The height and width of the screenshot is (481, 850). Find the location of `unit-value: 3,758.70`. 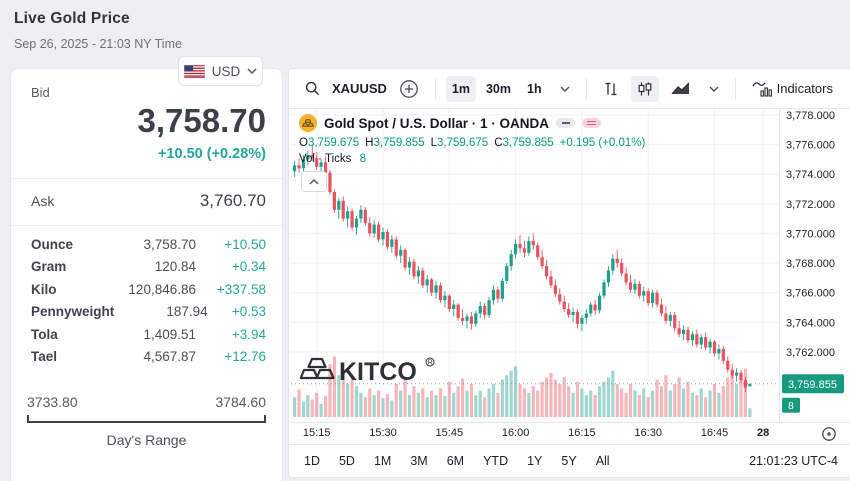

unit-value: 3,758.70 is located at coordinates (169, 244).